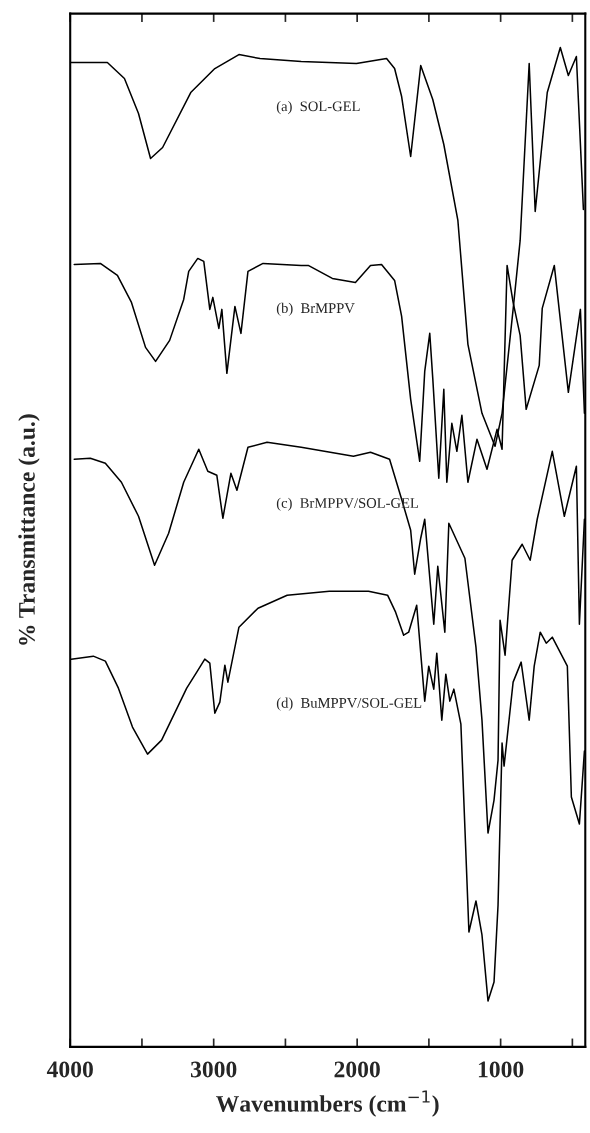  Describe the element at coordinates (69, 1069) in the screenshot. I see `x-tick-label: 4000` at that location.